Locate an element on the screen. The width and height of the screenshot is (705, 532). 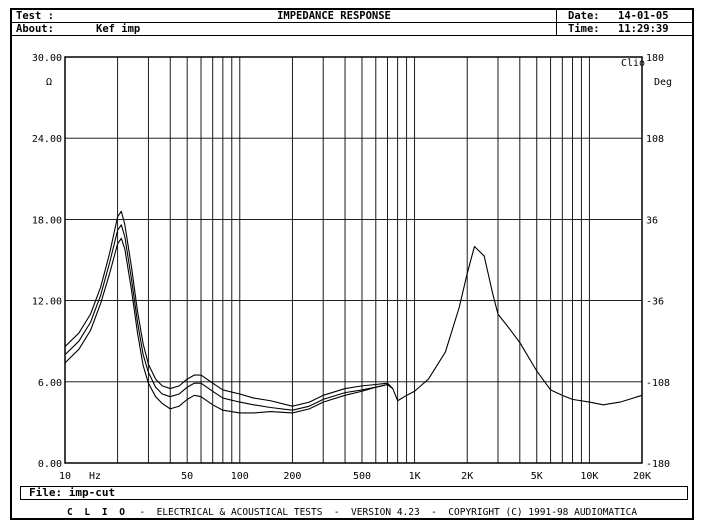
x-tick-label: 200 is located at coordinates (292, 476).